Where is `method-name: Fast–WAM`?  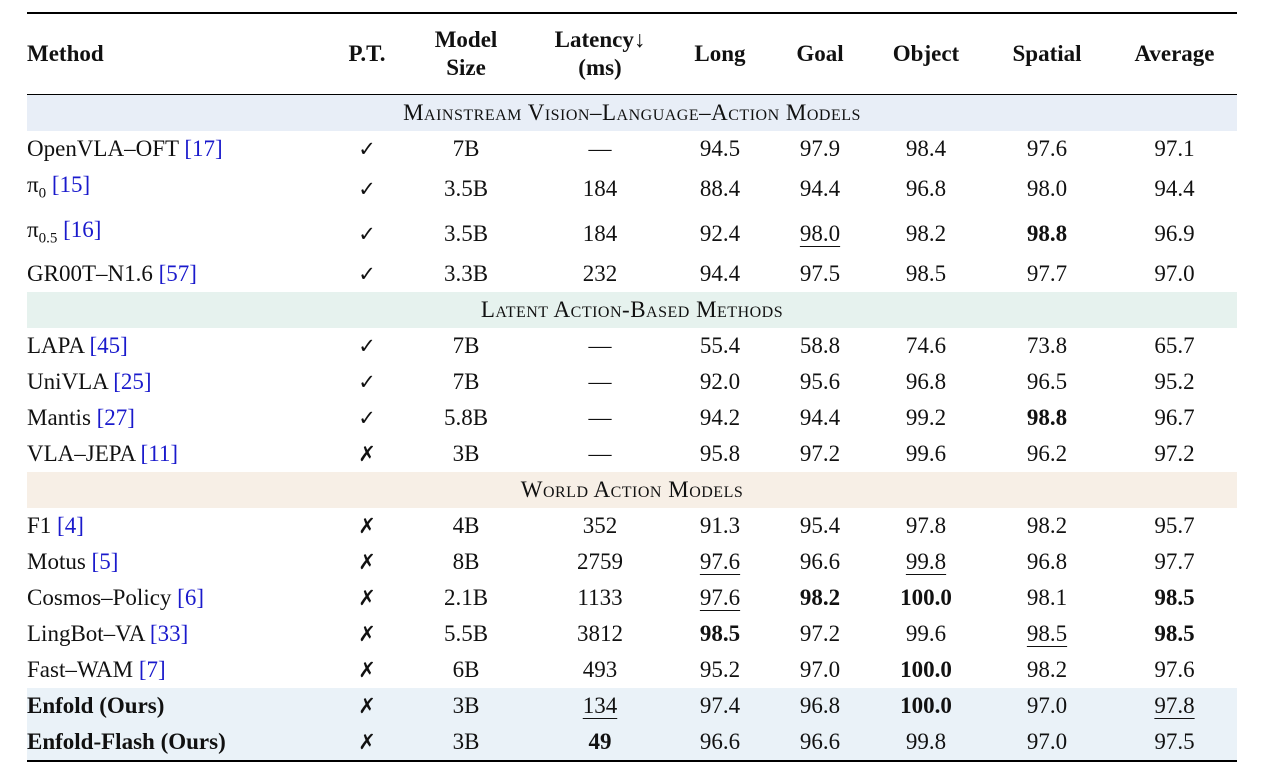
method-name: Fast–WAM is located at coordinates (80, 670).